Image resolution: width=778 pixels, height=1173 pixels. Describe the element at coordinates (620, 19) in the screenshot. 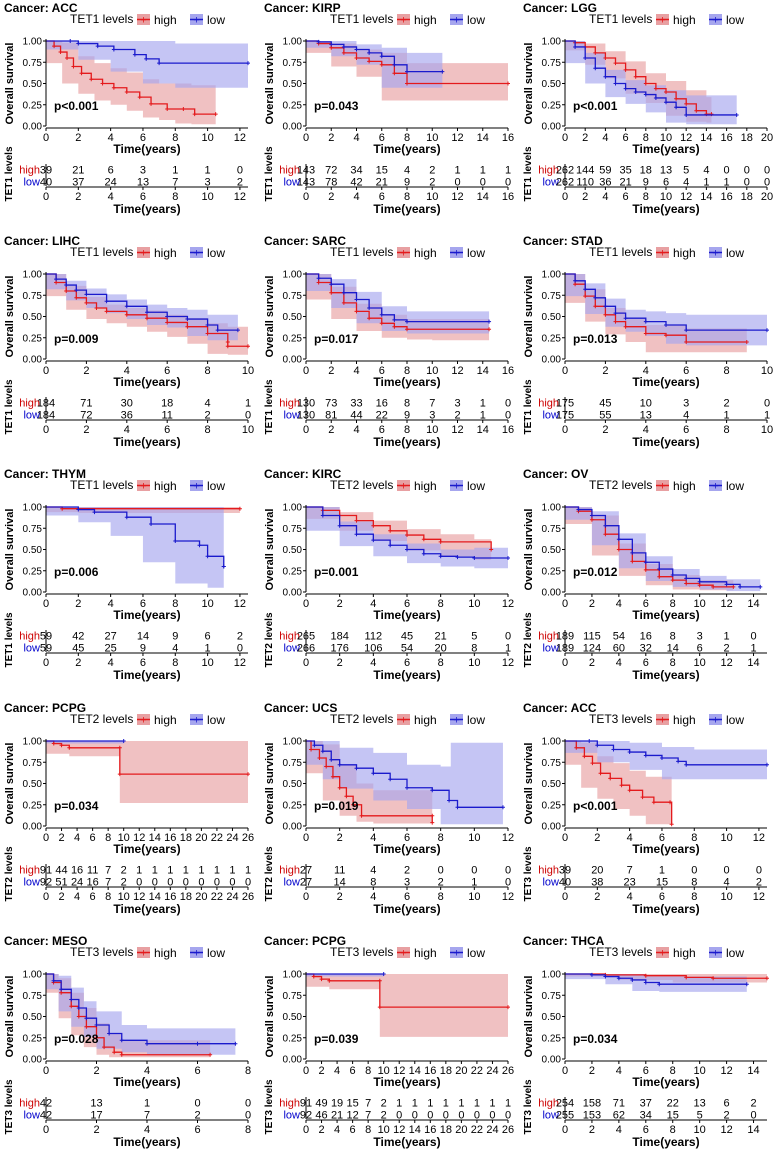

I see `legend-title: TET1 levels` at that location.